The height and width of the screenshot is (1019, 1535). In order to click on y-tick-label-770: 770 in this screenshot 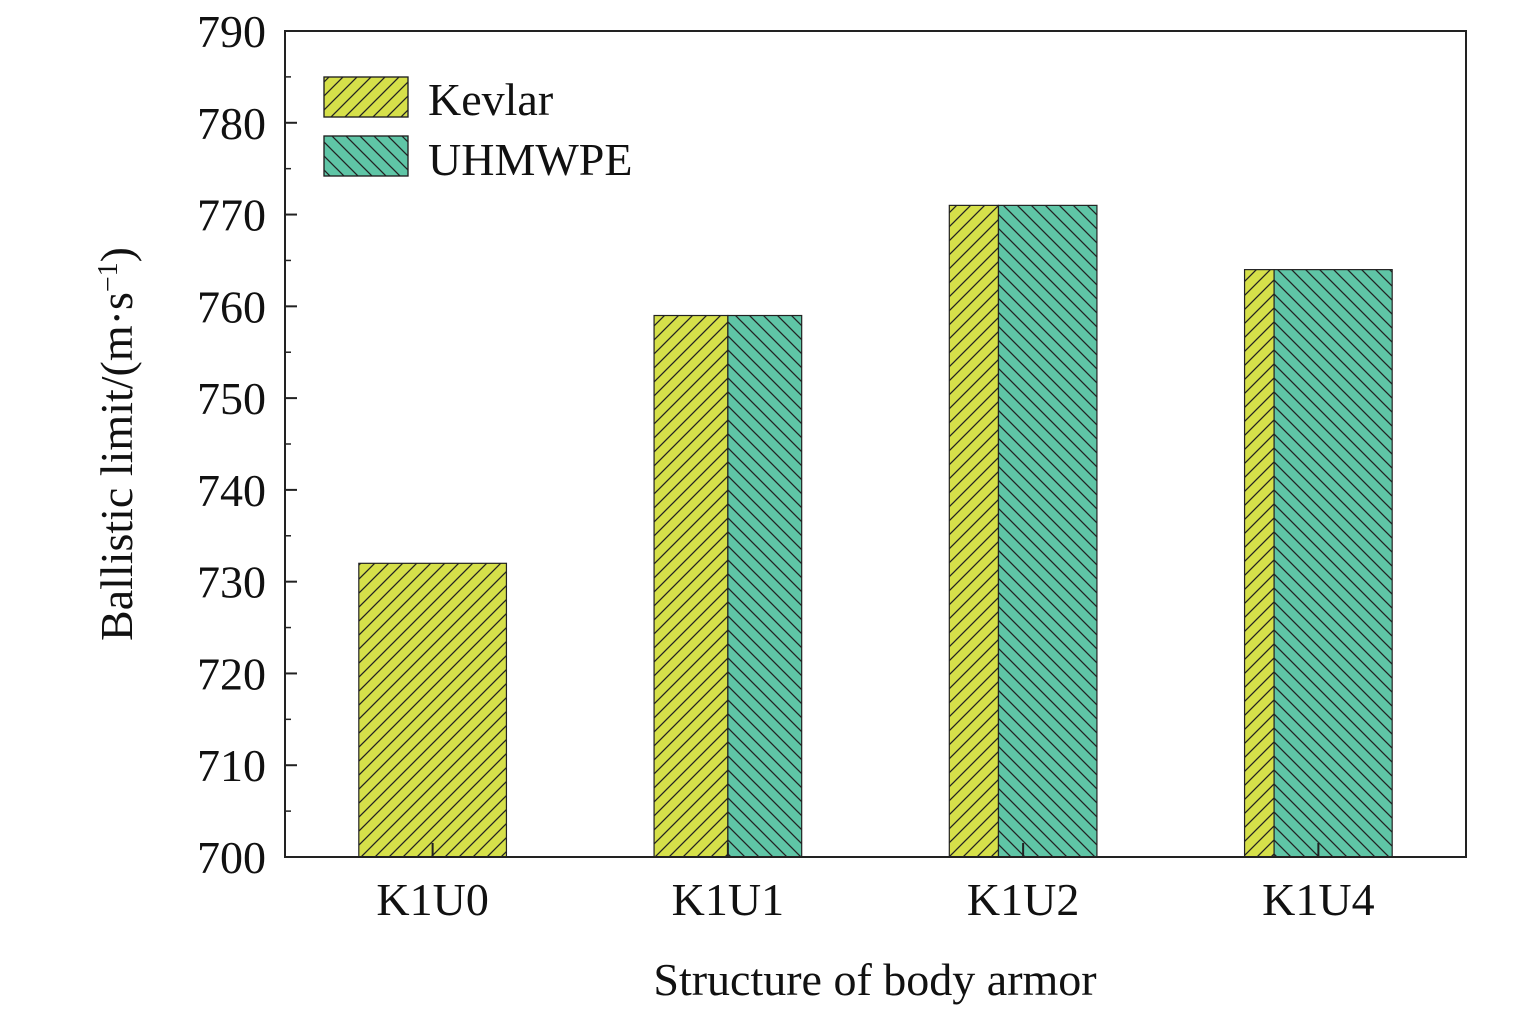, I will do `click(231, 215)`.